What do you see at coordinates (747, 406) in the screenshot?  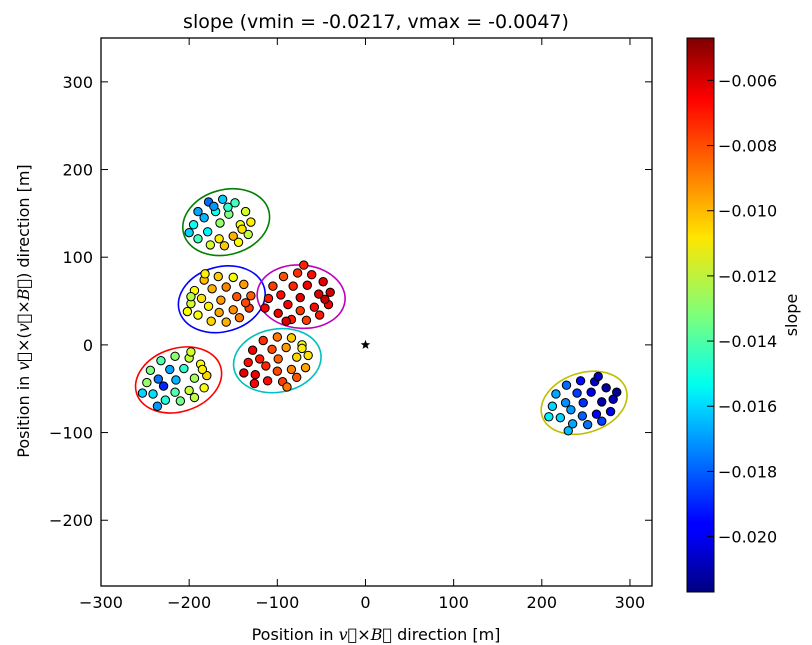 I see `colorbar-tick-label: −0.016` at bounding box center [747, 406].